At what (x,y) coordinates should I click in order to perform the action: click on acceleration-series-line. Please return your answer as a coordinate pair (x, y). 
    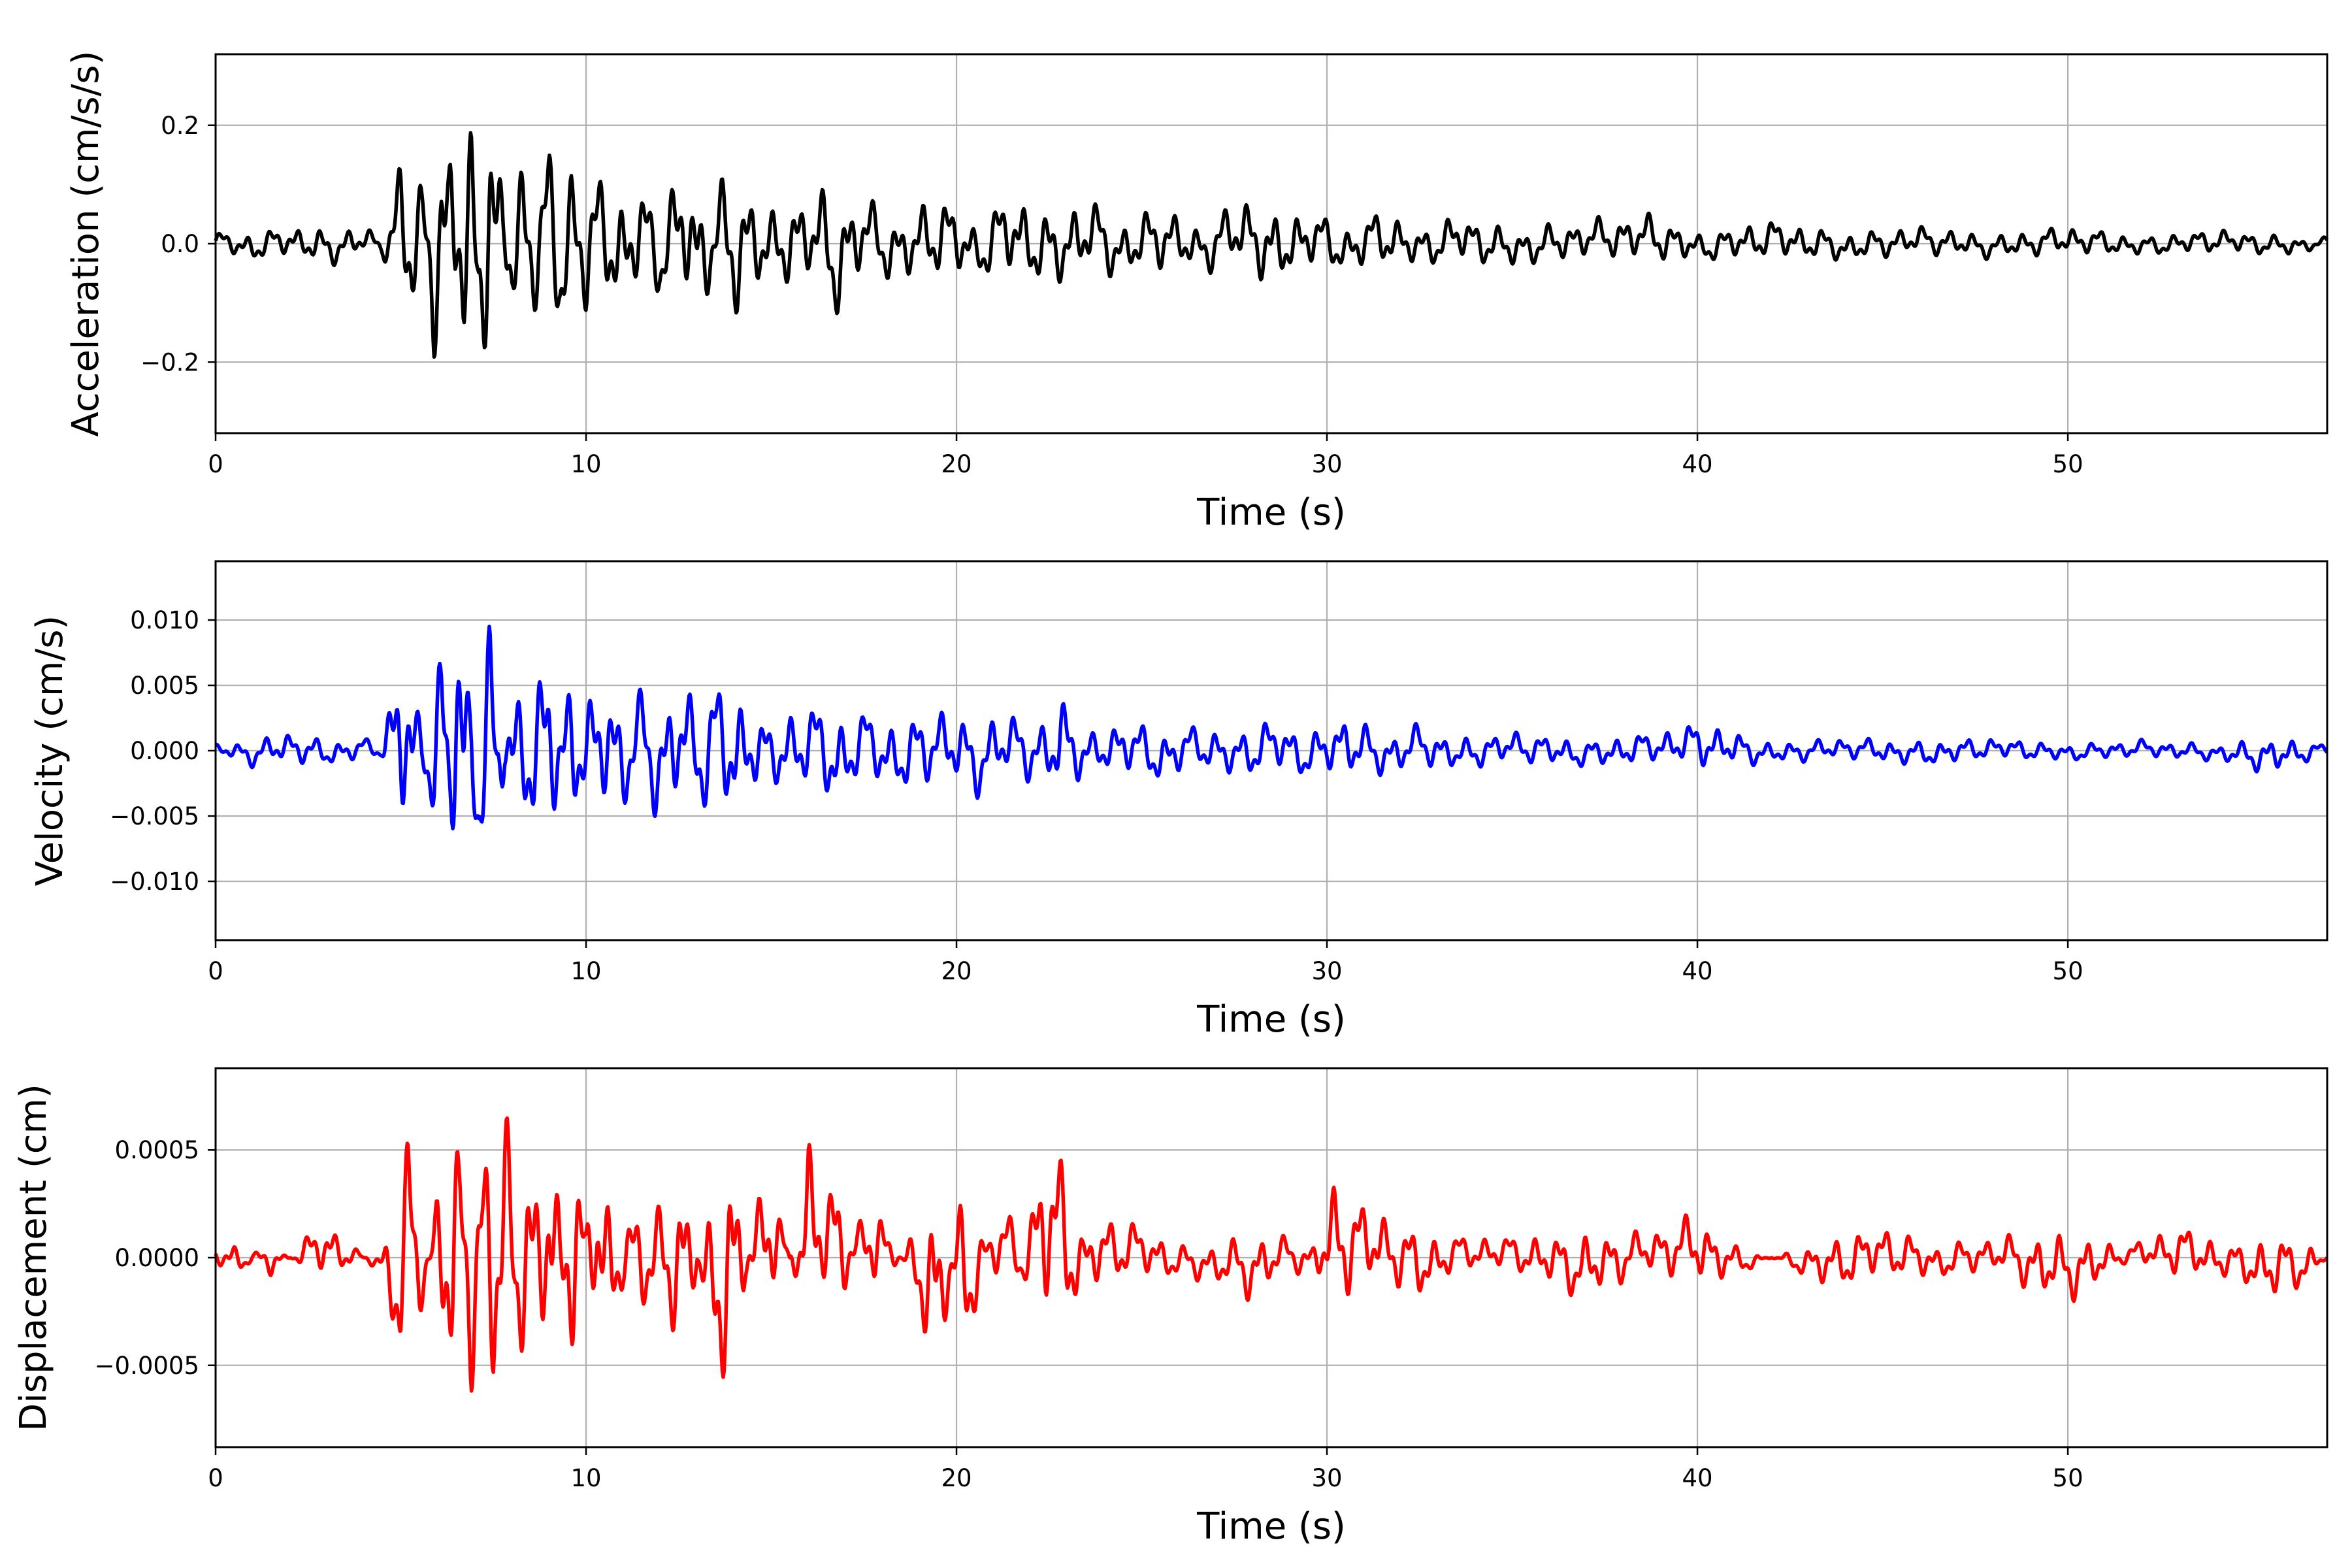
    Looking at the image, I should click on (1271, 245).